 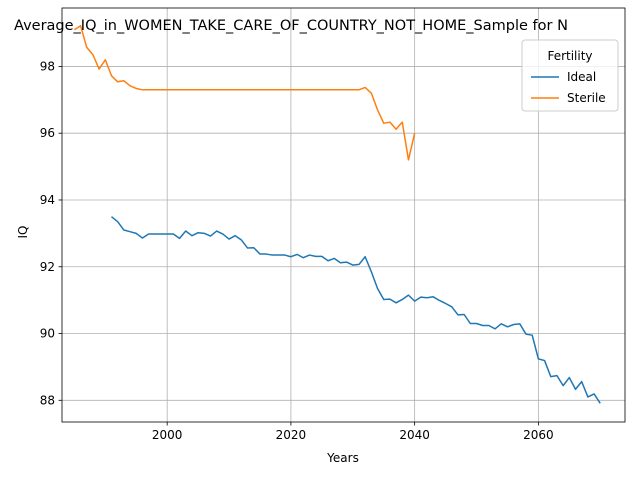 What do you see at coordinates (47, 400) in the screenshot?
I see `y-tick-label: 88` at bounding box center [47, 400].